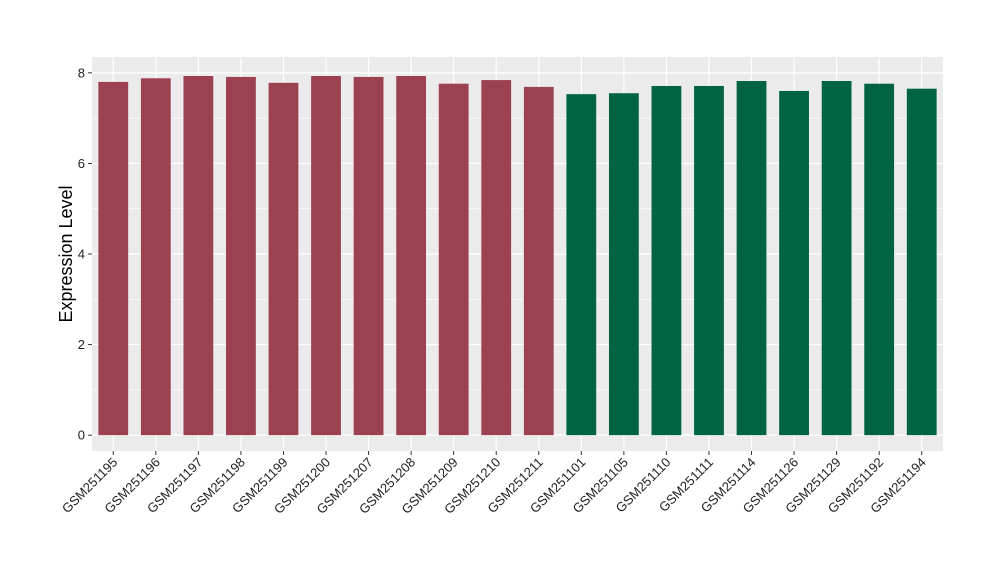 The height and width of the screenshot is (580, 1000). What do you see at coordinates (81, 163) in the screenshot?
I see `y-tick-label: 6` at bounding box center [81, 163].